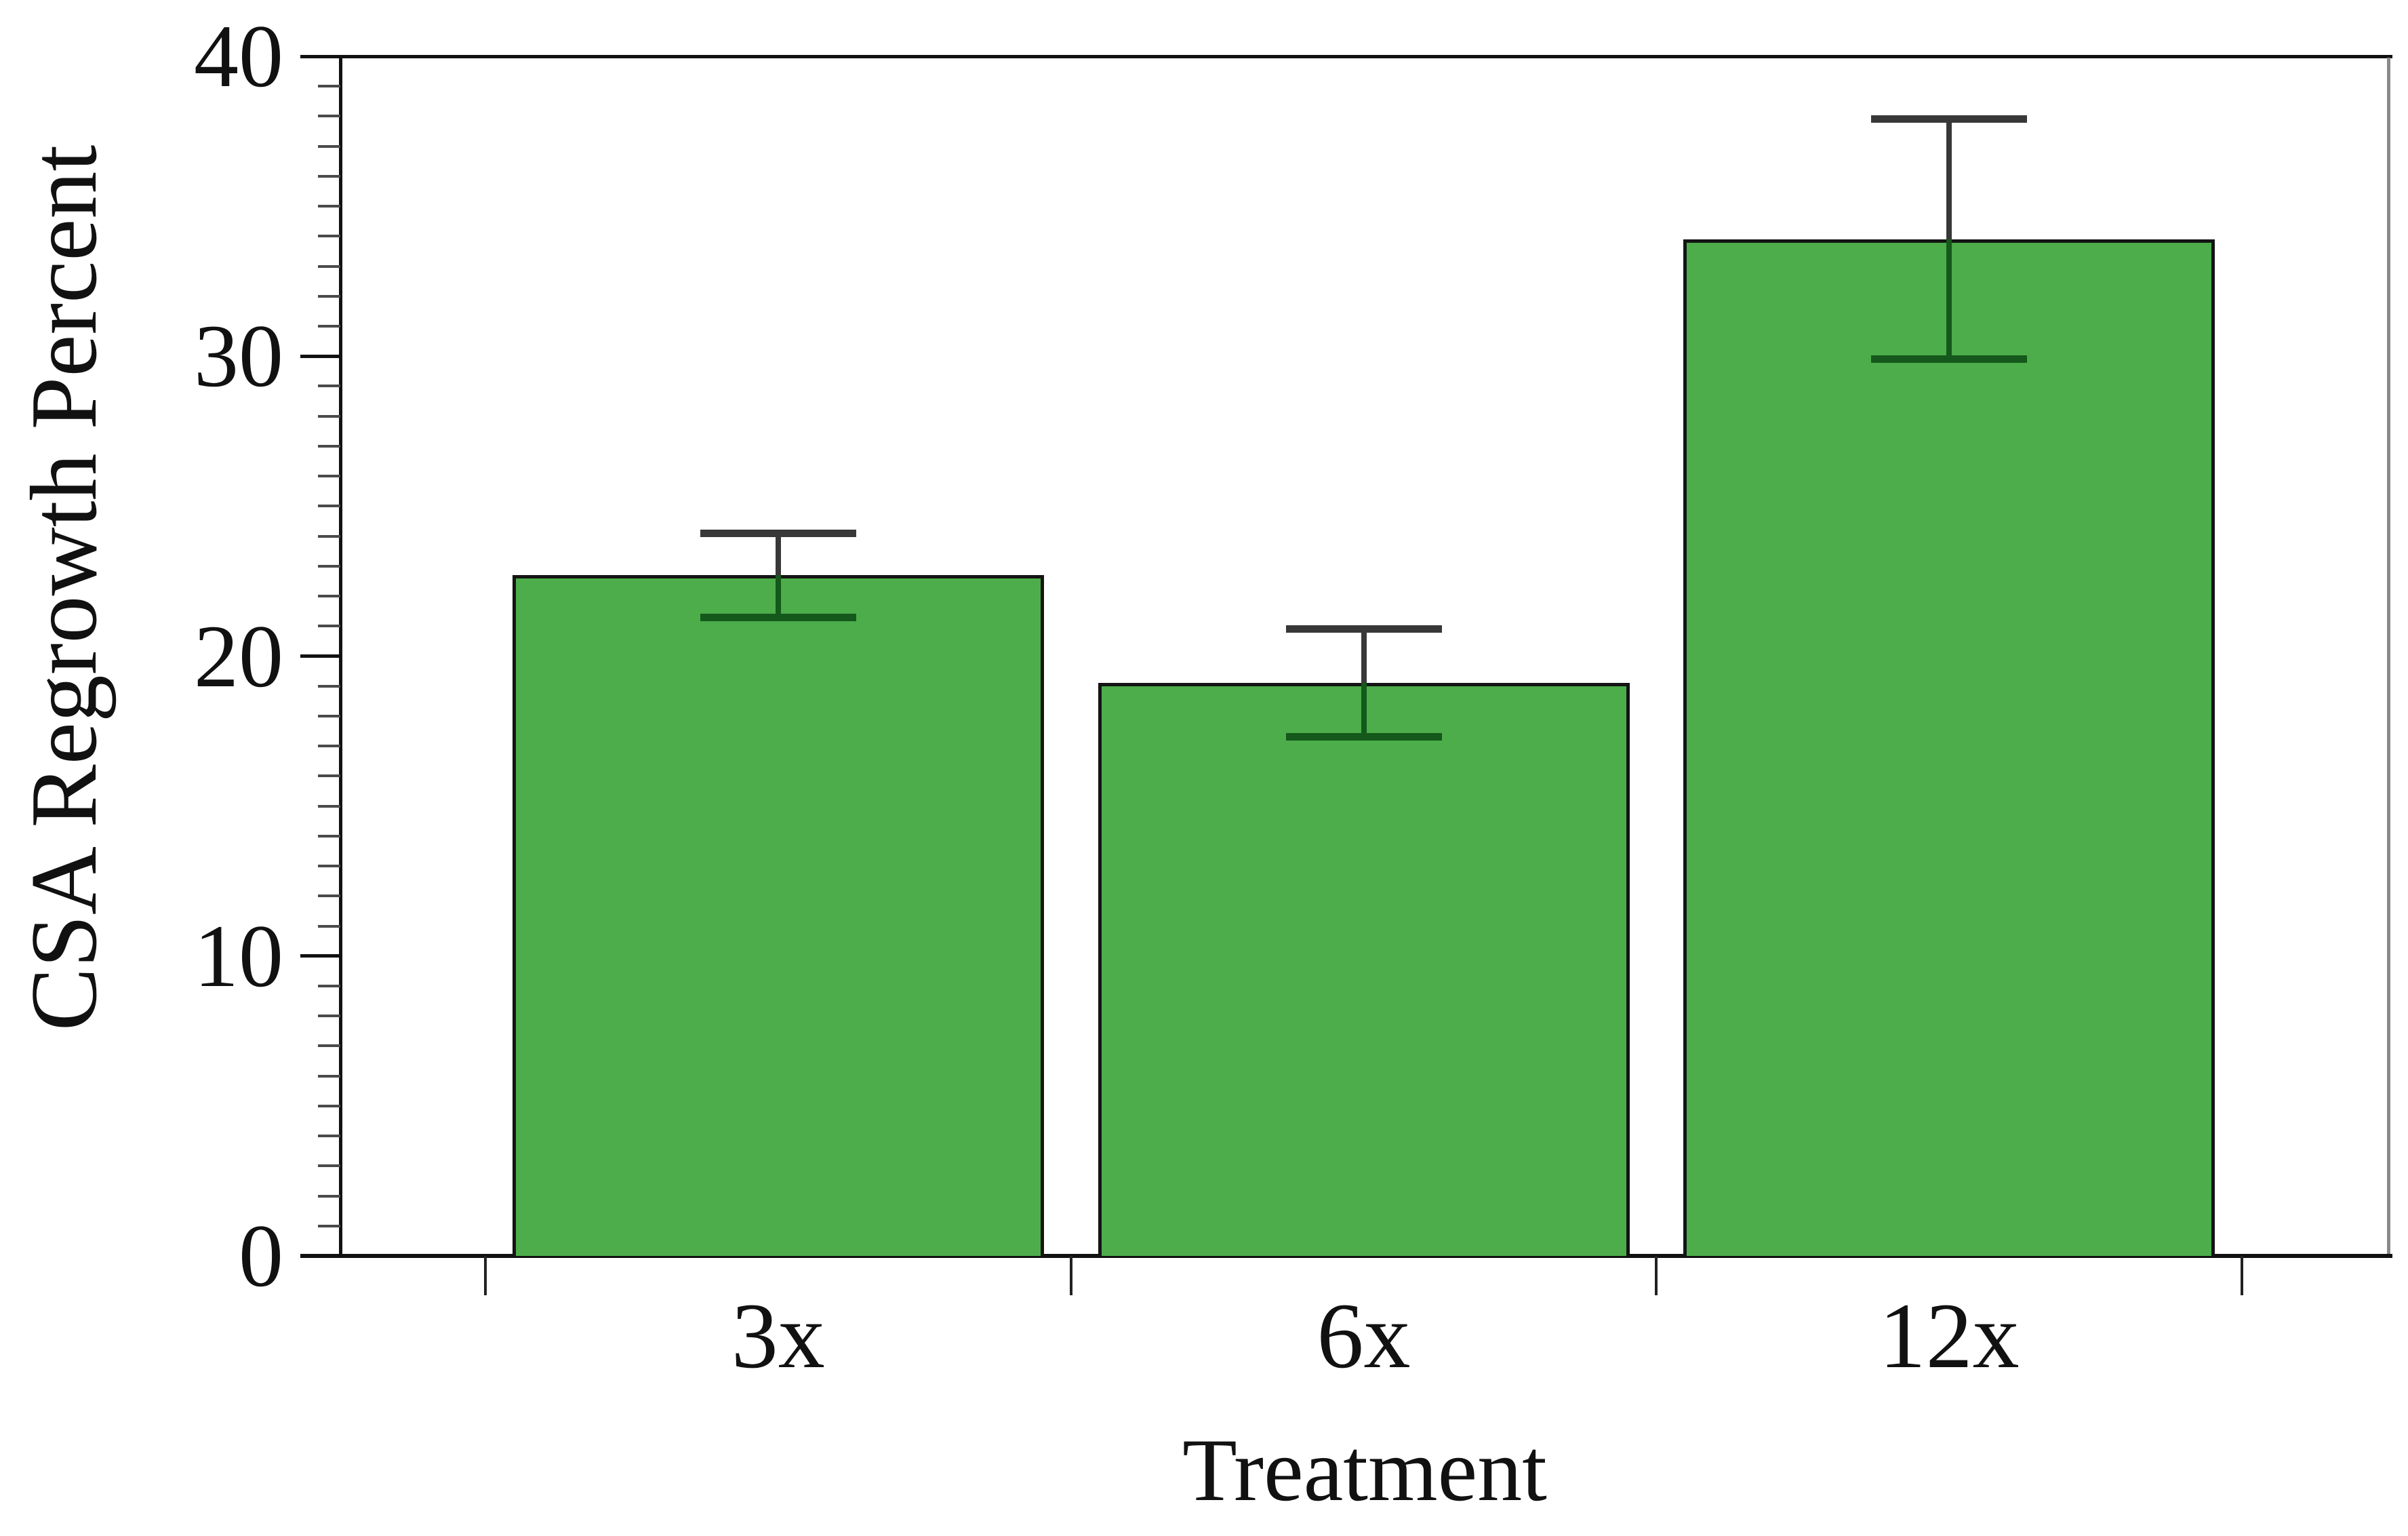  Describe the element at coordinates (2388, 657) in the screenshot. I see `plot-right-frame` at that location.